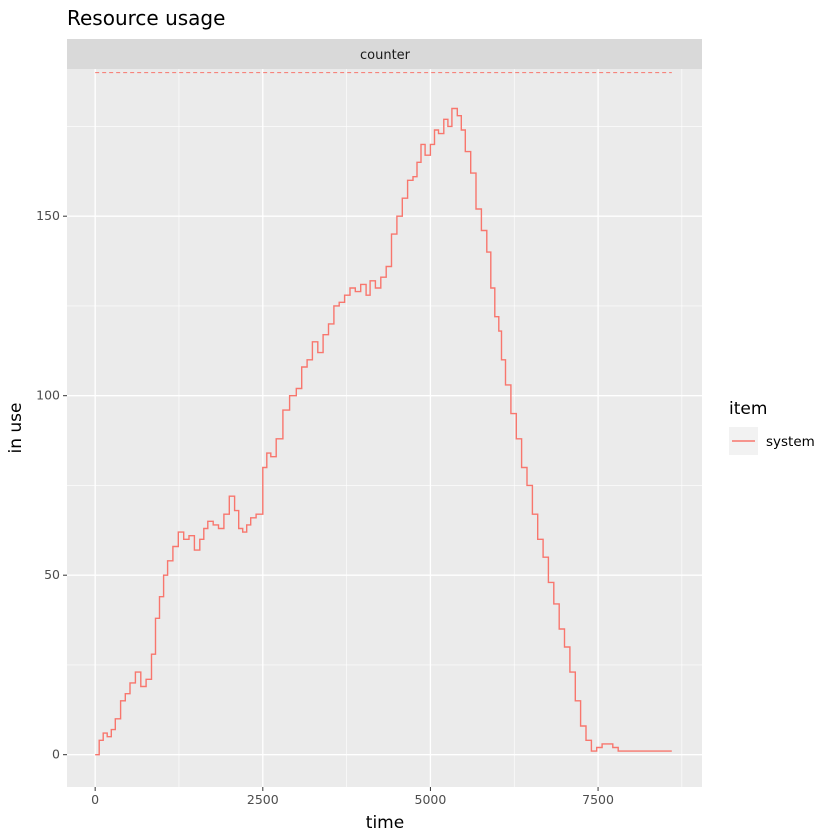  I want to click on x-tick-label: 0, so click(95, 799).